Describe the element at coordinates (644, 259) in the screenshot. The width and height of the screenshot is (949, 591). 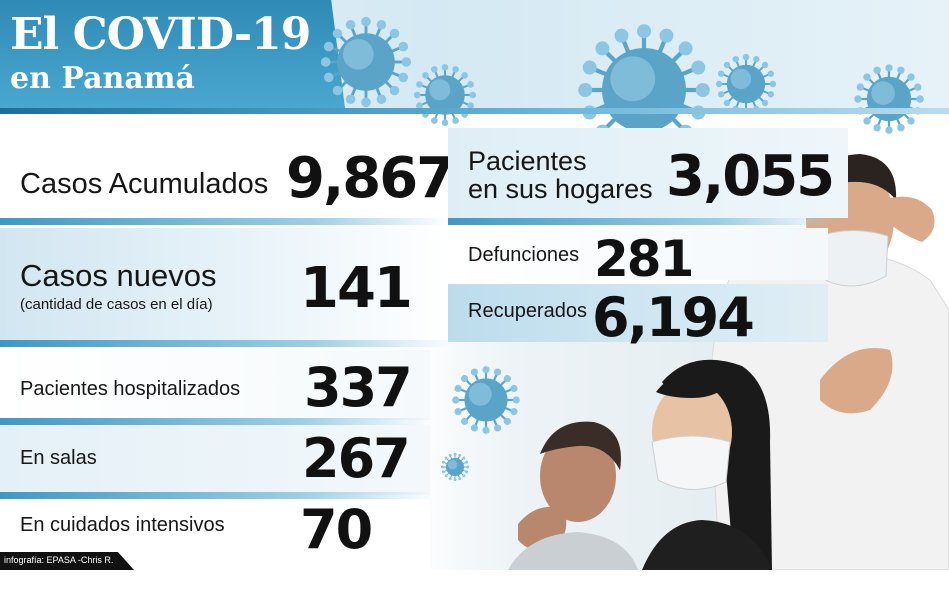
I see `defunciones-value: 281` at that location.